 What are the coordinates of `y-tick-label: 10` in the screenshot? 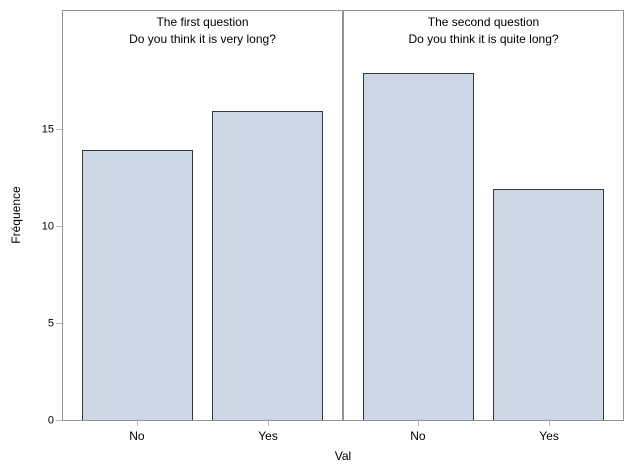 It's located at (47, 226).